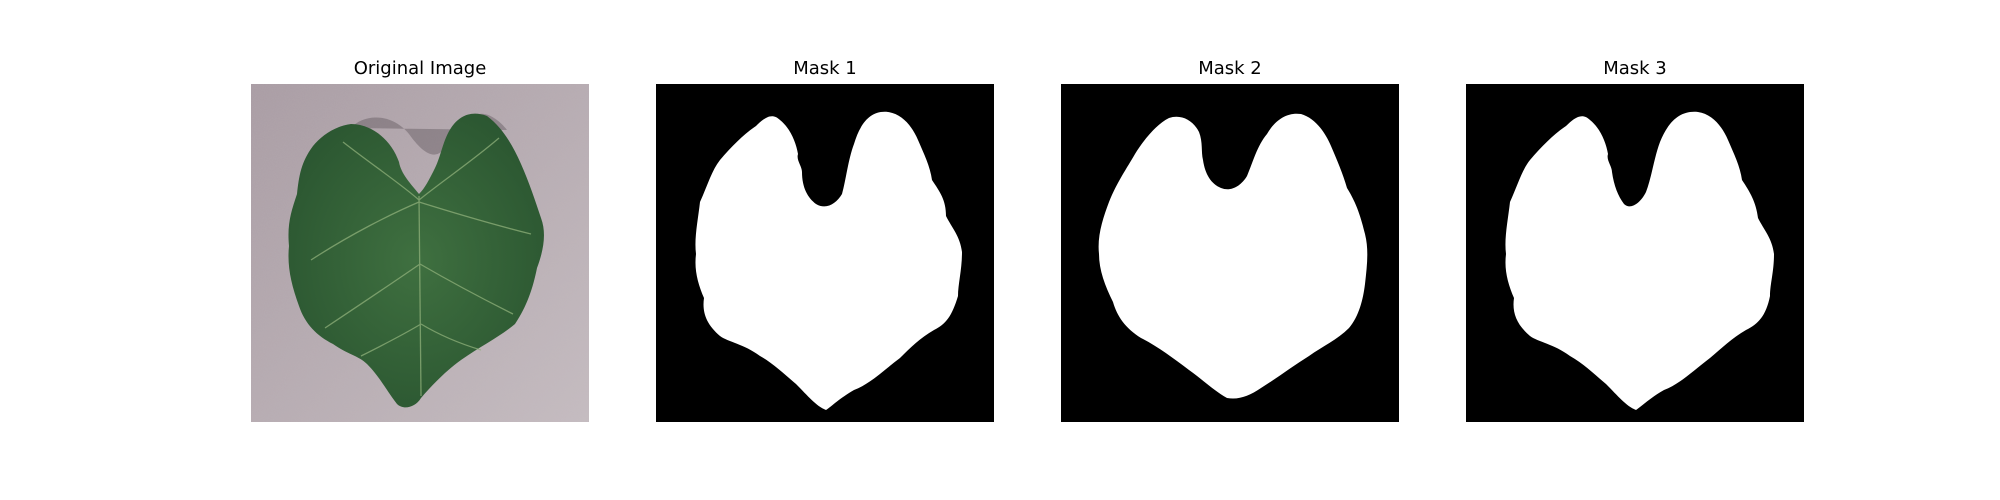 The image size is (2000, 500). Describe the element at coordinates (1639, 260) in the screenshot. I see `mask-3-leaf-region` at that location.